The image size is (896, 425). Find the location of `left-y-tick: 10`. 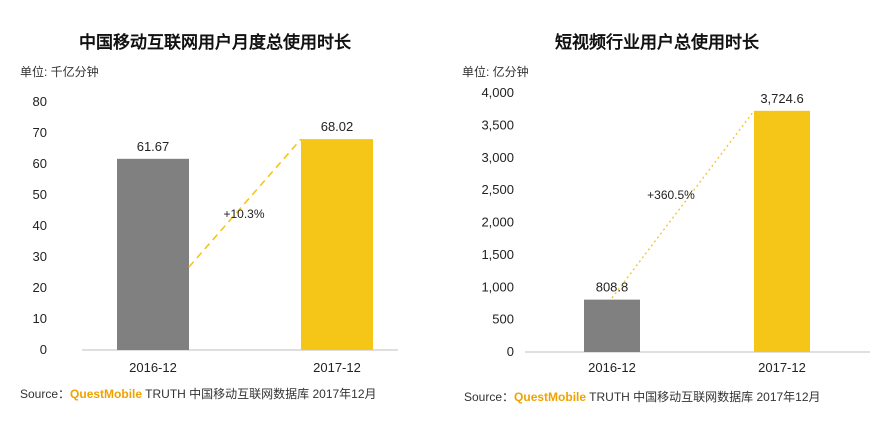

left-y-tick: 10 is located at coordinates (40, 318).